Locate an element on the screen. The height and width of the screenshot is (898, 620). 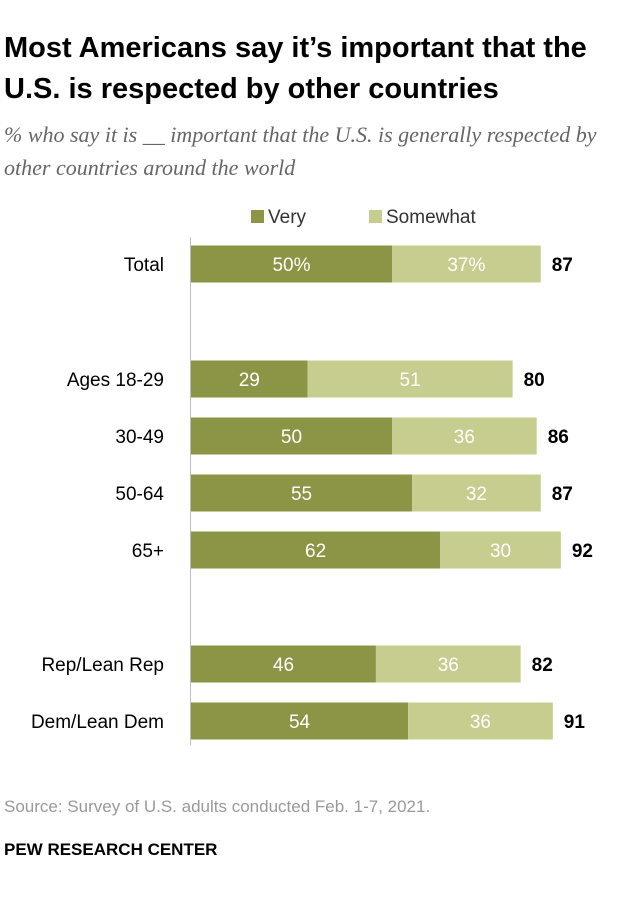
organization-name: PEW RESEARCH CENTER is located at coordinates (111, 849).